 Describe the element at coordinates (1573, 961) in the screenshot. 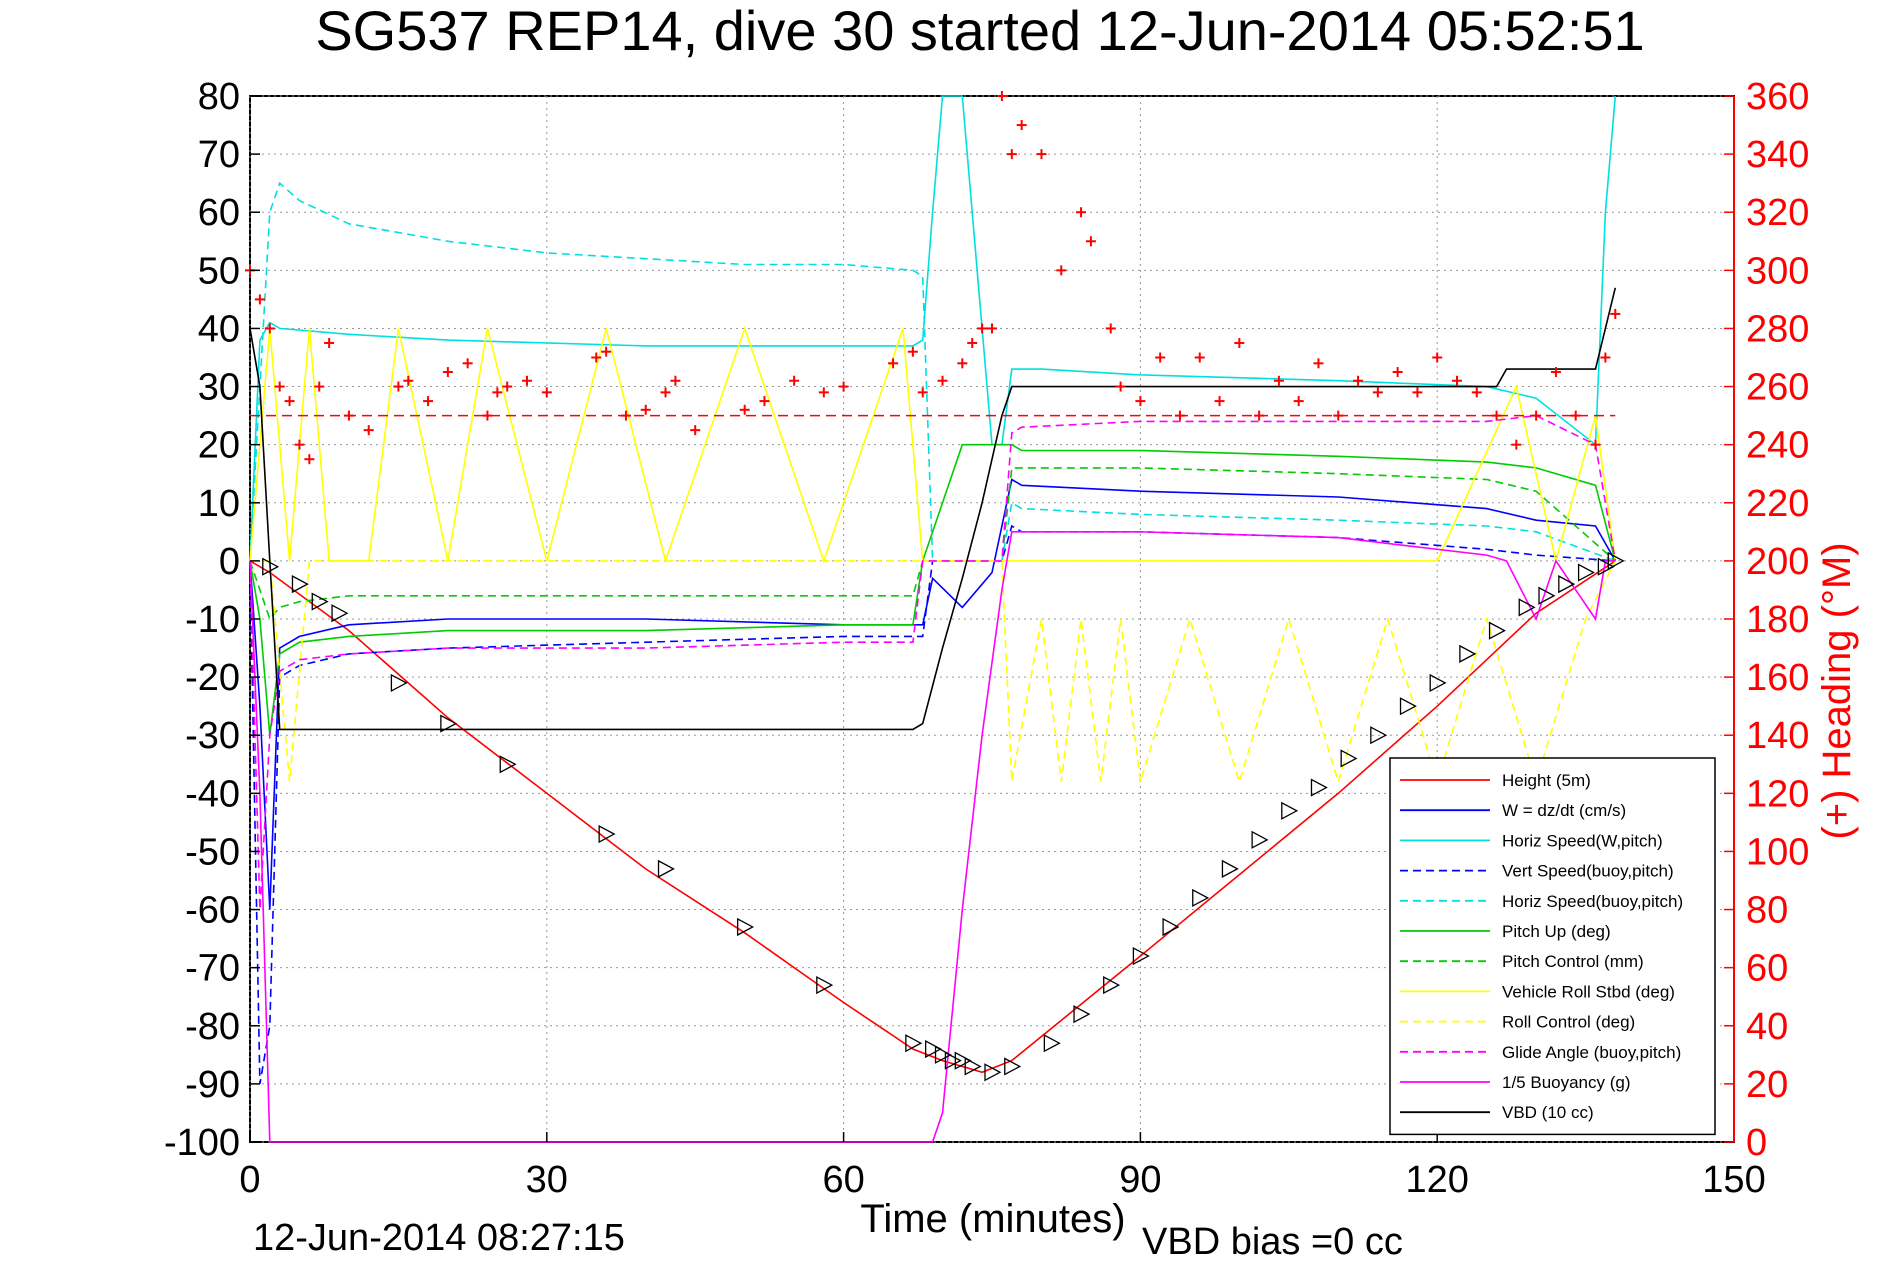

I see `legend-label: Pitch Control (mm)` at that location.